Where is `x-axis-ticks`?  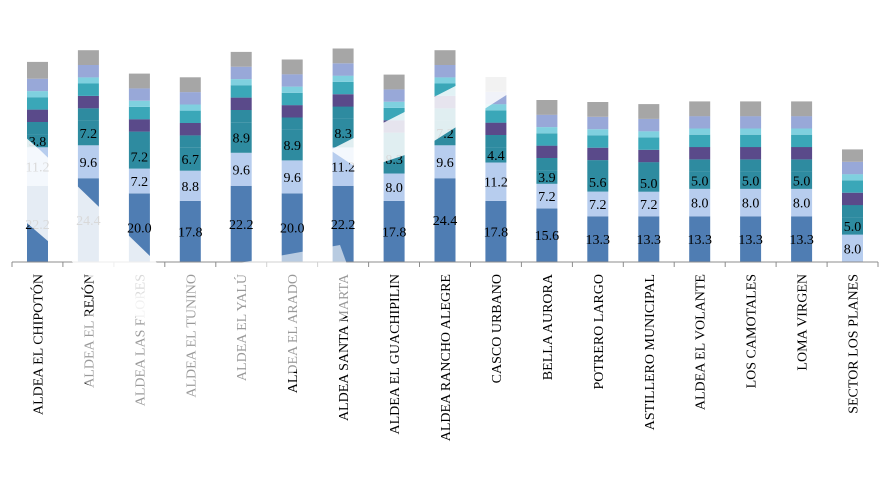 x-axis-ticks is located at coordinates (445, 264).